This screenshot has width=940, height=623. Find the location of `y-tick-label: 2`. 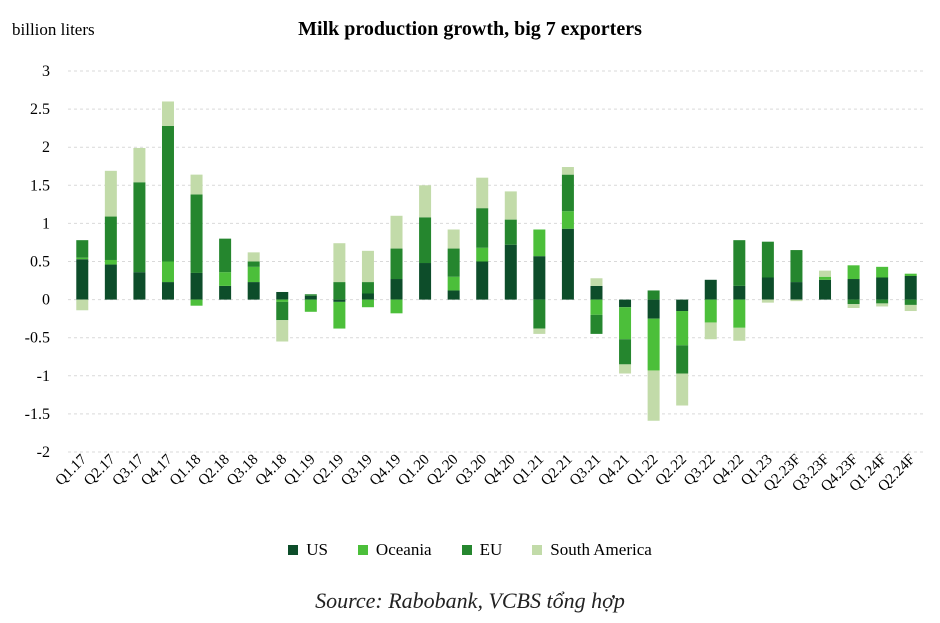

y-tick-label: 2 is located at coordinates (46, 147).